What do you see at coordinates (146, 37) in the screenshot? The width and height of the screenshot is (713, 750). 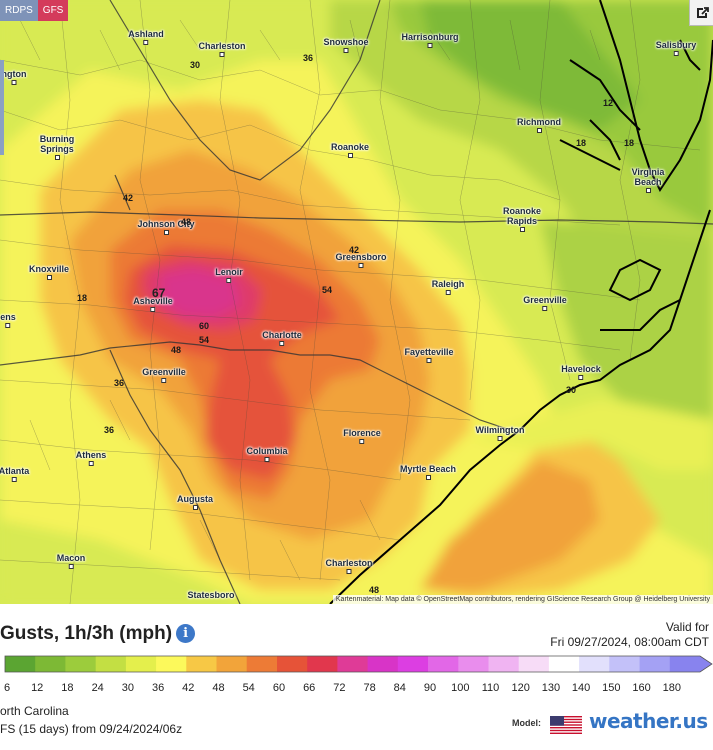 I see `city-ashland: Ashland` at bounding box center [146, 37].